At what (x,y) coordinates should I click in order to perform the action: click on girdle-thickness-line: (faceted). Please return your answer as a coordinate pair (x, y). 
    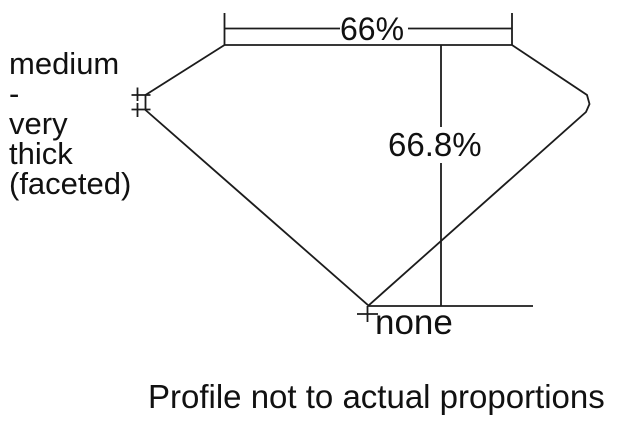
    Looking at the image, I should click on (70, 183).